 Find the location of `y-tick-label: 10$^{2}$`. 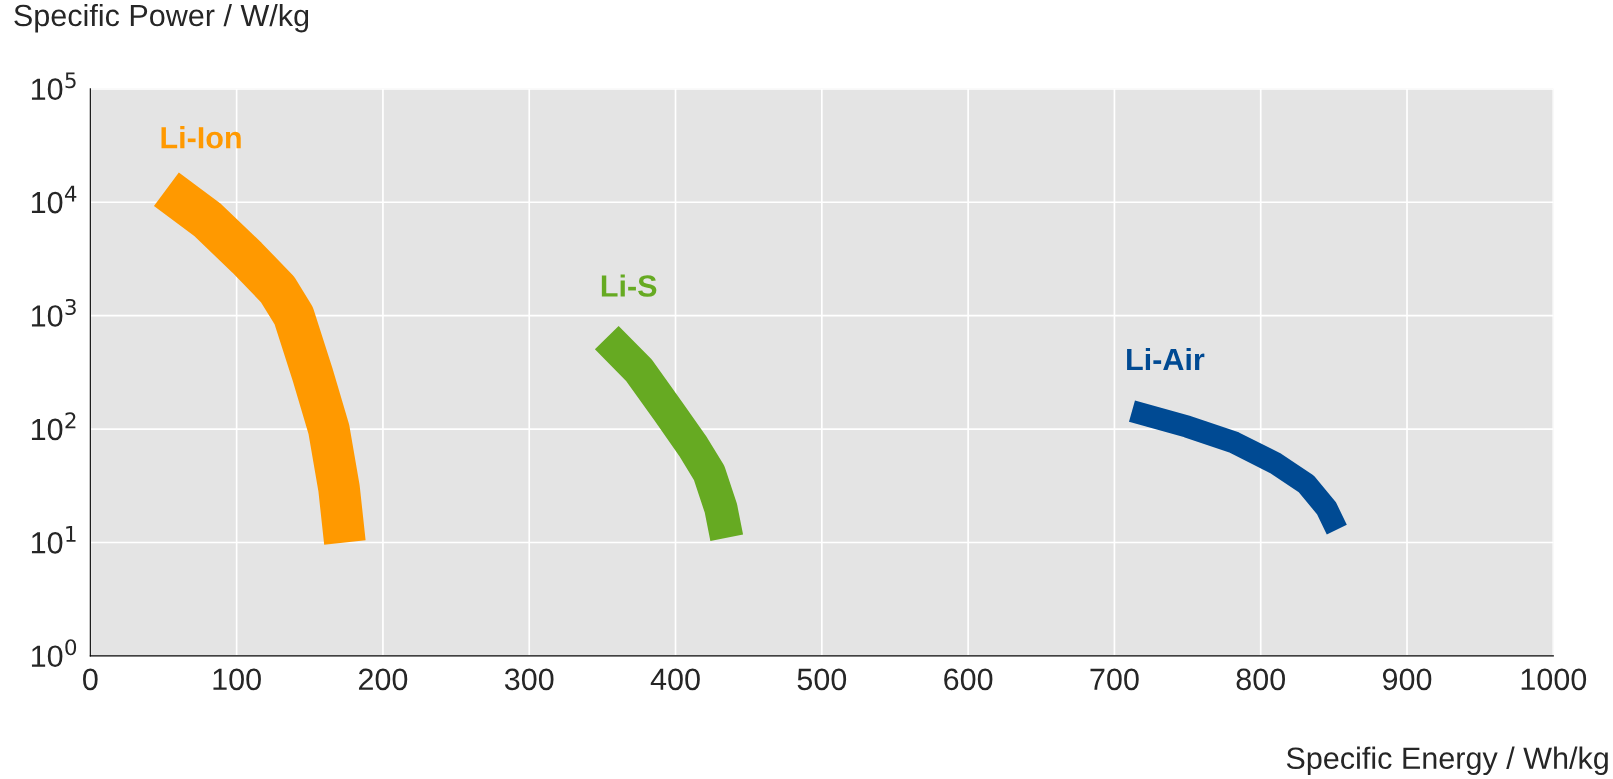

y-tick-label: 10$^{2}$ is located at coordinates (53, 426).